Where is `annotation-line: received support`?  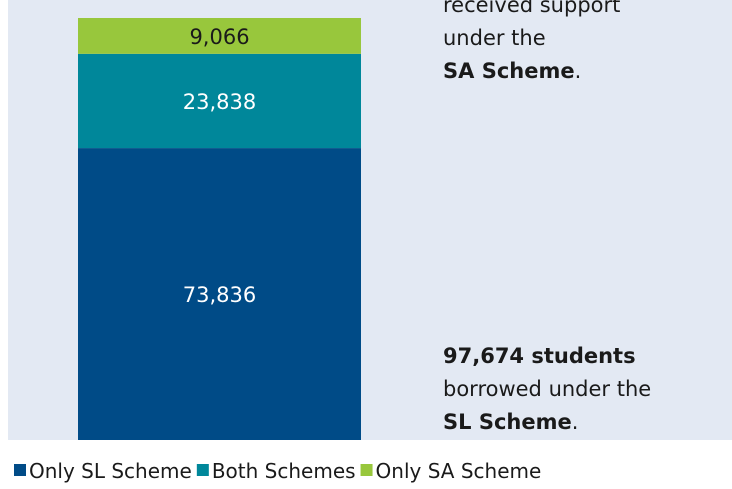 annotation-line: received support is located at coordinates (531, 8).